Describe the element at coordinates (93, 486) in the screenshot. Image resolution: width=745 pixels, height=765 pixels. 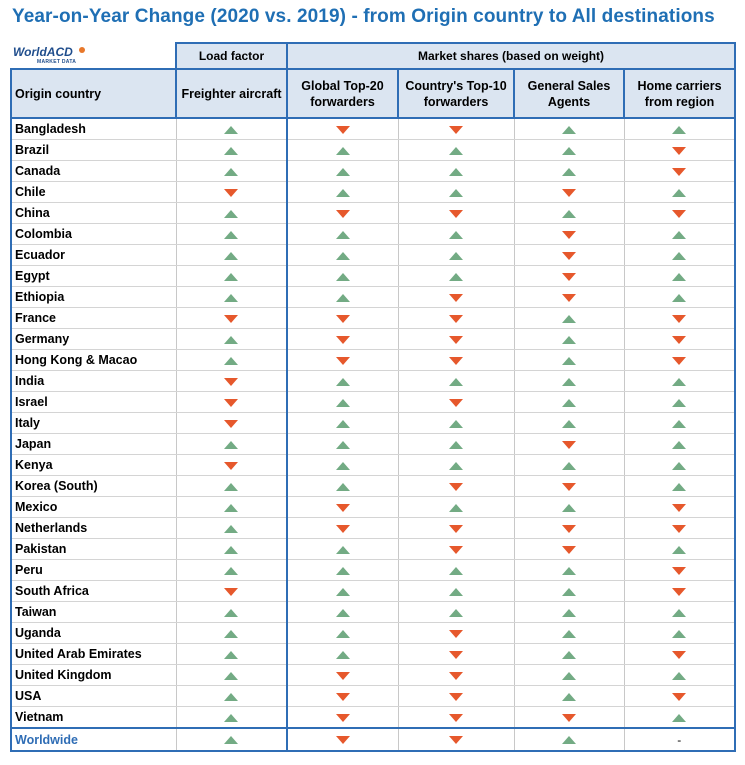
I see `country-name: Korea (South)` at that location.